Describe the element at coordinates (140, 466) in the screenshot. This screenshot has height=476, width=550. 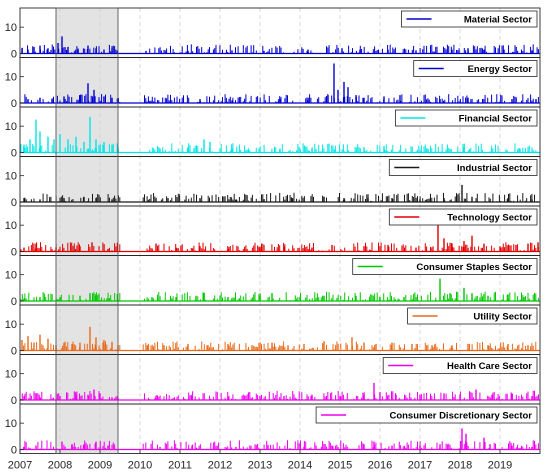
I see `xtick-label-2010: 2010` at that location.